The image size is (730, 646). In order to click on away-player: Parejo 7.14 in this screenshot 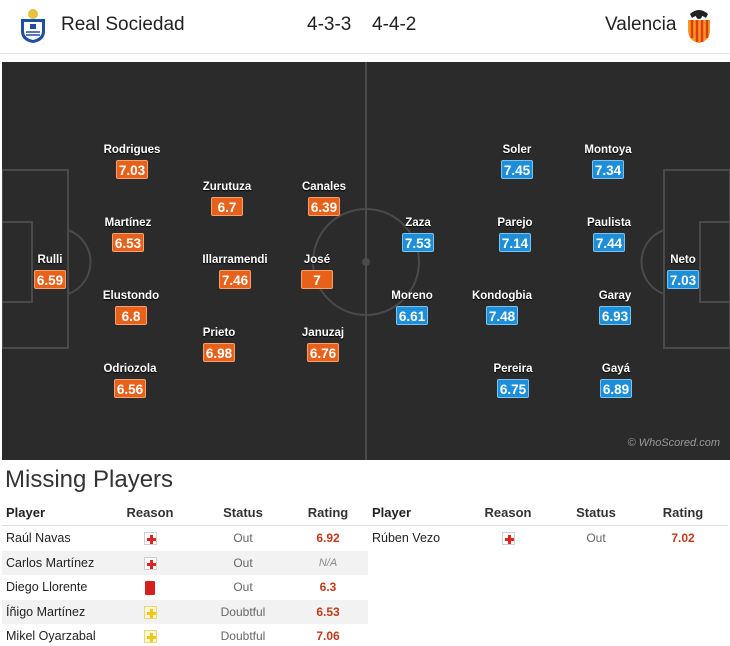, I will do `click(515, 235)`.